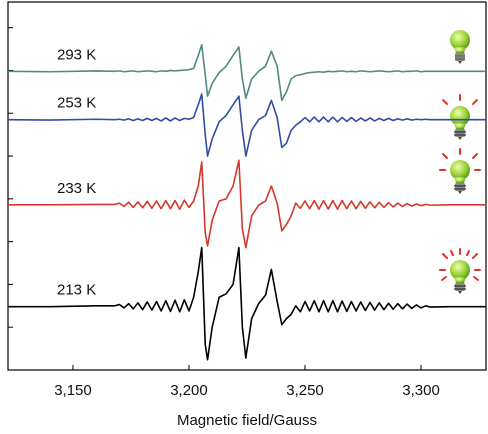  What do you see at coordinates (421, 390) in the screenshot?
I see `x-tick-label: 3,300` at bounding box center [421, 390].